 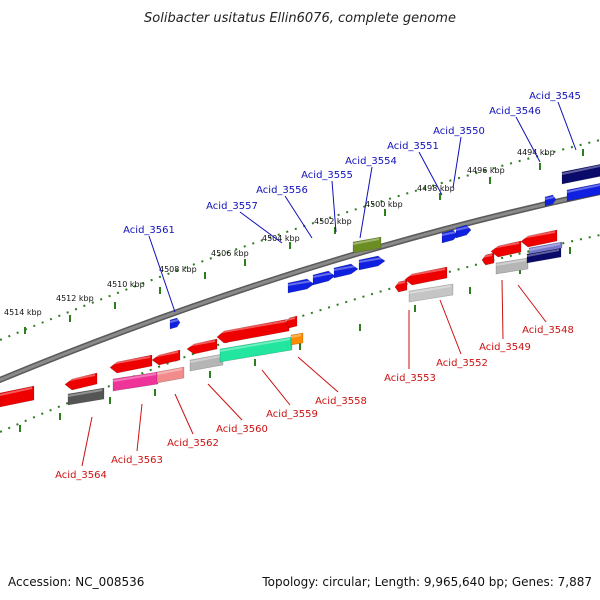 I want to click on kbp-label: 4508 kbp, so click(x=178, y=269).